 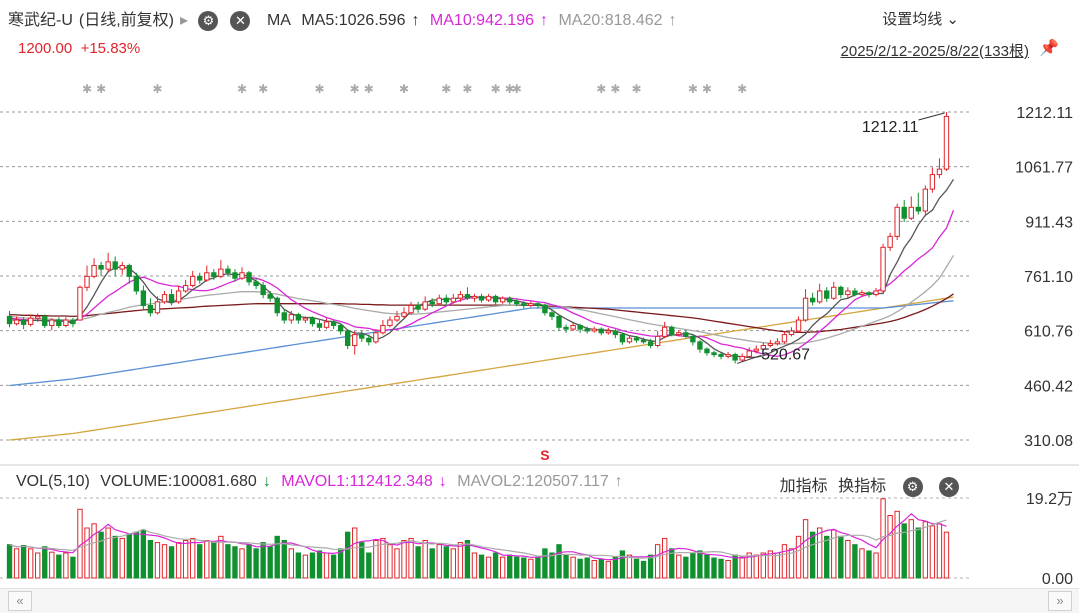 I want to click on ma-settings-button: 设置均线 ⌄, so click(x=920, y=18).